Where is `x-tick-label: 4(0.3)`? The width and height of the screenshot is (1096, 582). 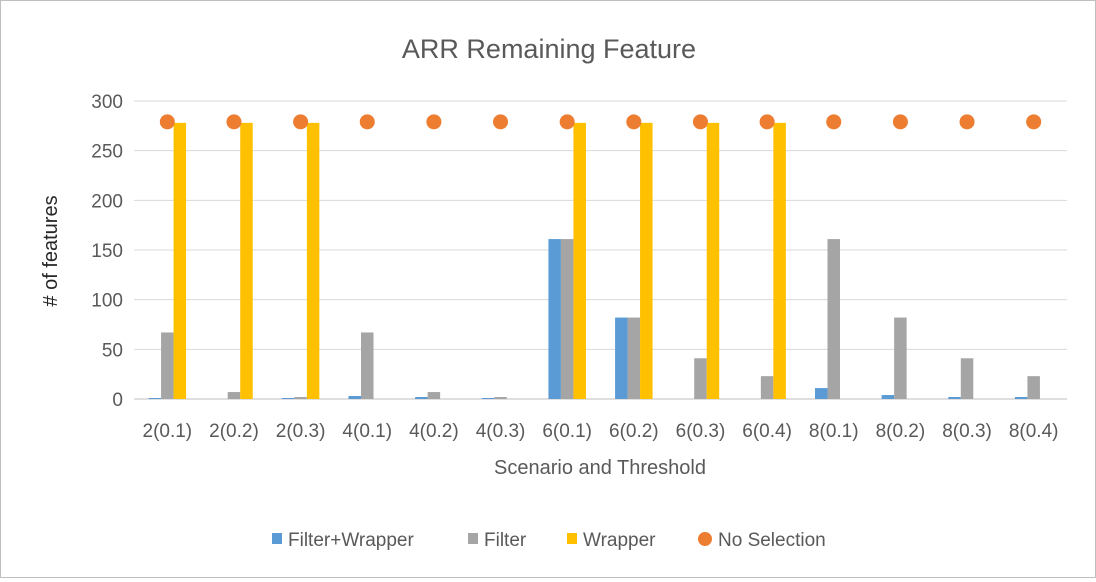 x-tick-label: 4(0.3) is located at coordinates (501, 431).